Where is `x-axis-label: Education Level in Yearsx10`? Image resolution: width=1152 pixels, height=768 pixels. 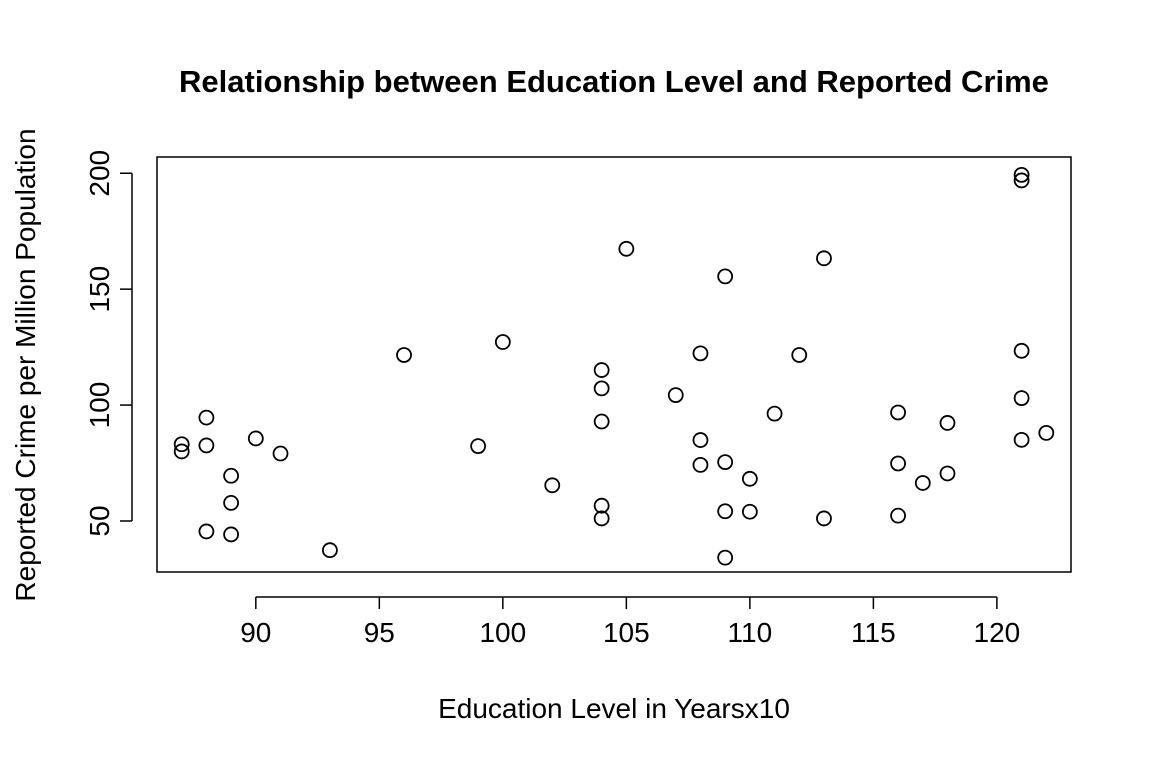
x-axis-label: Education Level in Yearsx10 is located at coordinates (614, 708).